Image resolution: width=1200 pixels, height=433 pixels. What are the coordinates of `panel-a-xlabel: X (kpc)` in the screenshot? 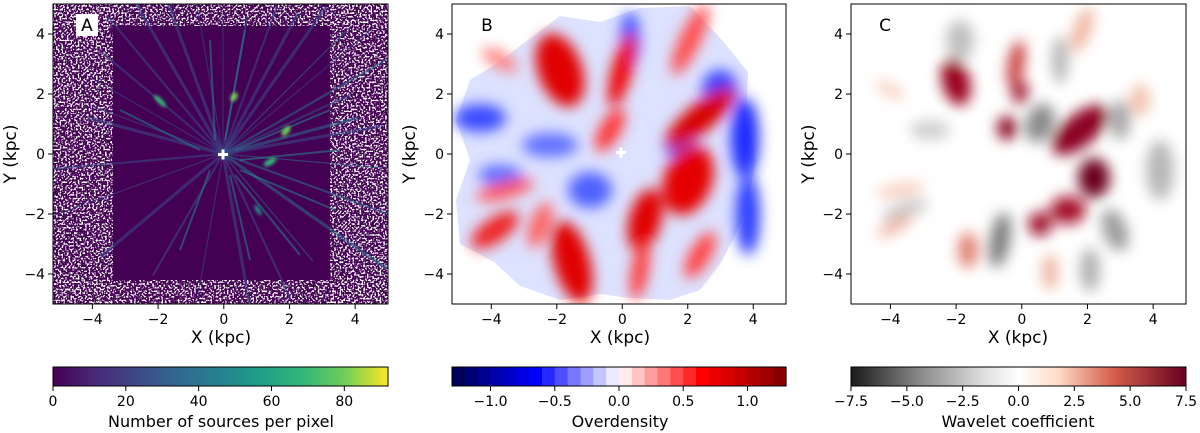 It's located at (221, 338).